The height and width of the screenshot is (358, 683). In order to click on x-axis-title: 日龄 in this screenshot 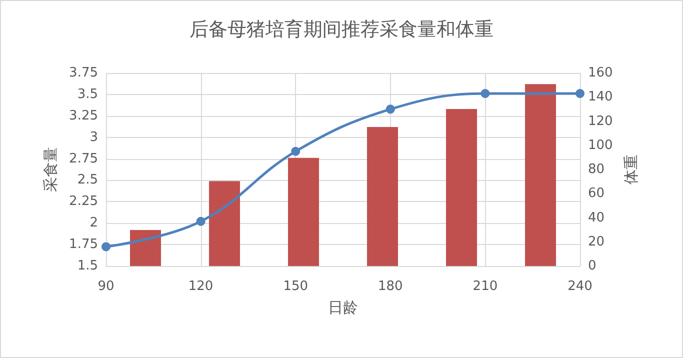, I will do `click(343, 307)`.